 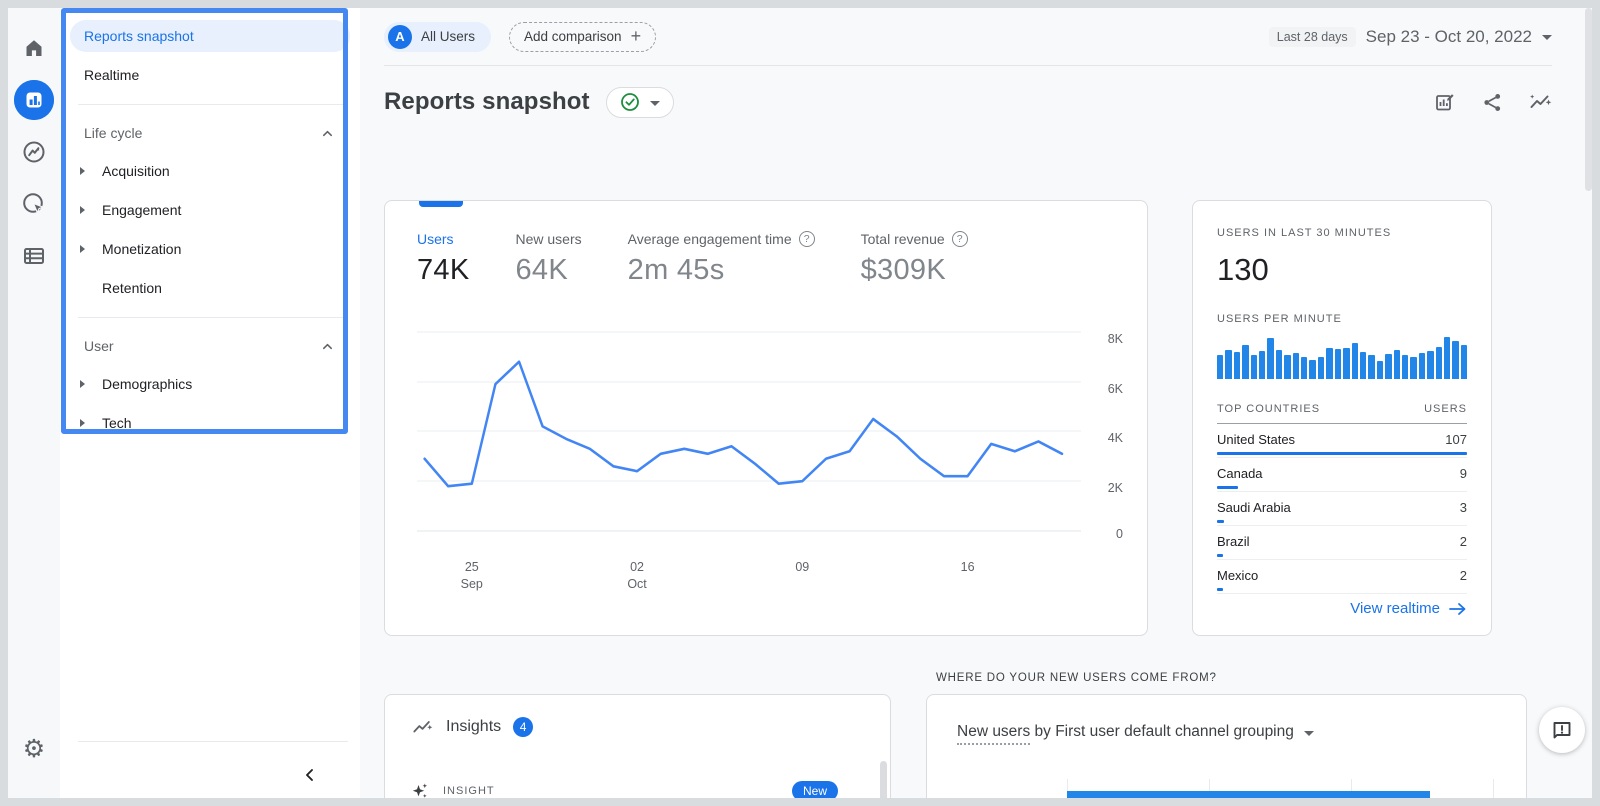 I want to click on x-axis-labels: 25 Sep 02 Oct 09 16, so click(x=749, y=572).